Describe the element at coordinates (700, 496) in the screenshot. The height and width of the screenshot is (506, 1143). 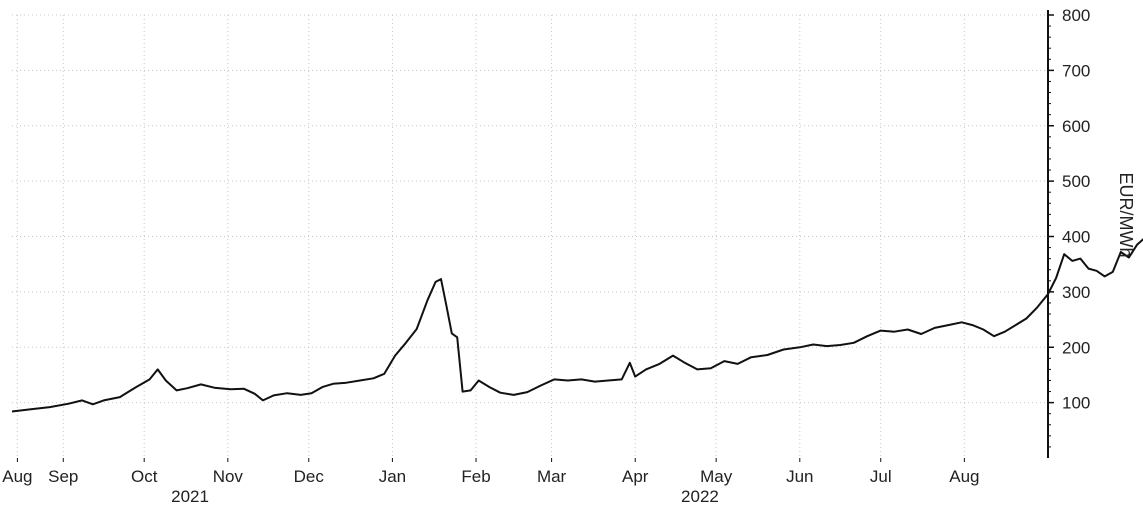
I see `year-label: 2022` at that location.